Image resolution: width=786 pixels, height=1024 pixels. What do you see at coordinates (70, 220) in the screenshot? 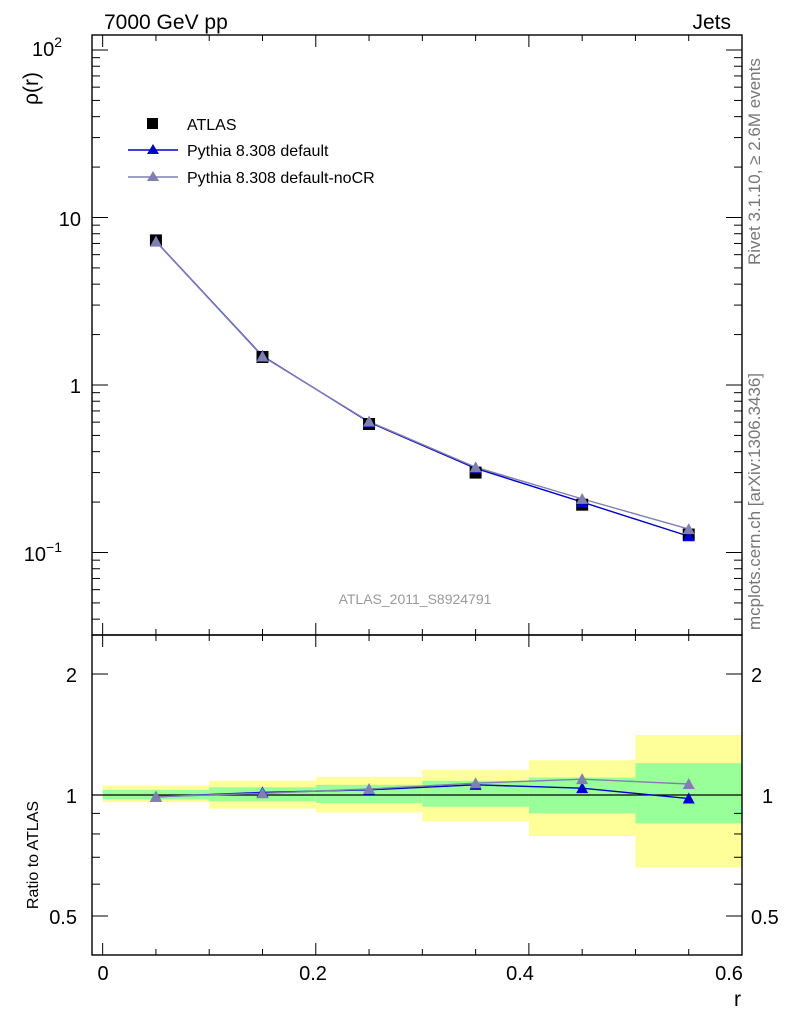
I see `y-tick-label-10: 10` at bounding box center [70, 220].